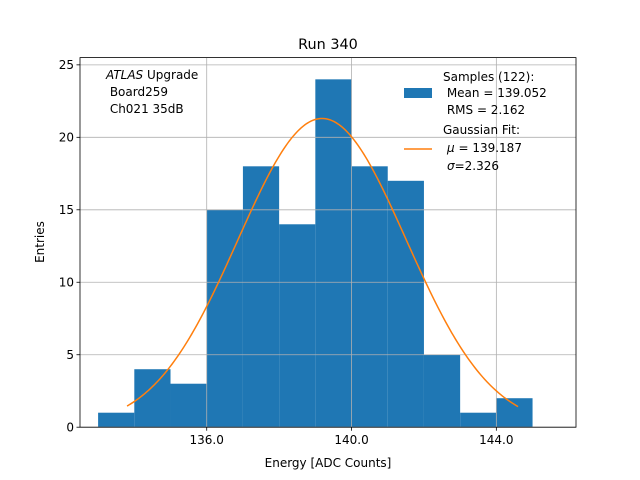  Describe the element at coordinates (418, 93) in the screenshot. I see `legend-hist-swatch` at that location.